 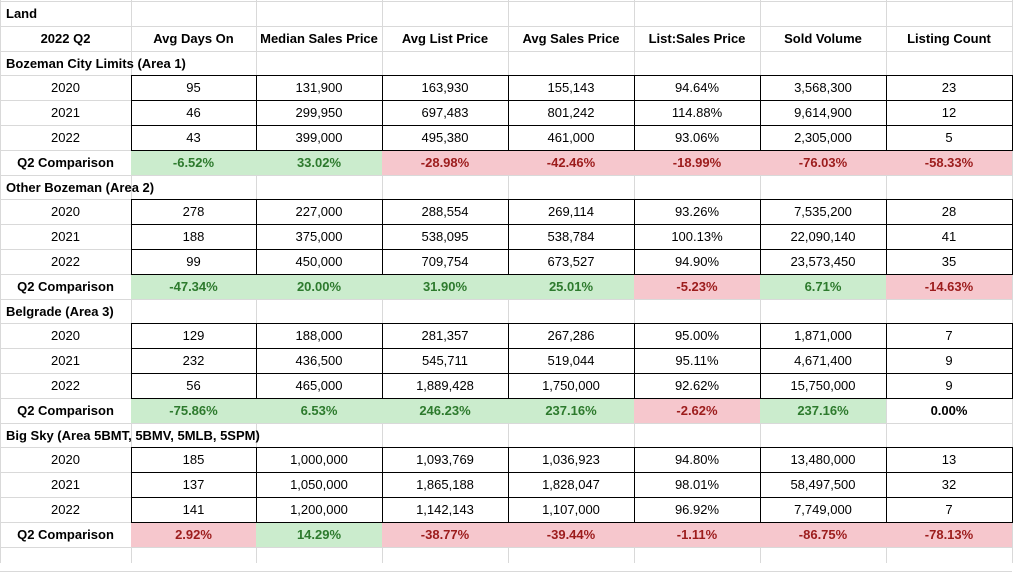 What do you see at coordinates (96, 63) in the screenshot?
I see `section-title: Bozeman City Limits (Area 1)` at bounding box center [96, 63].